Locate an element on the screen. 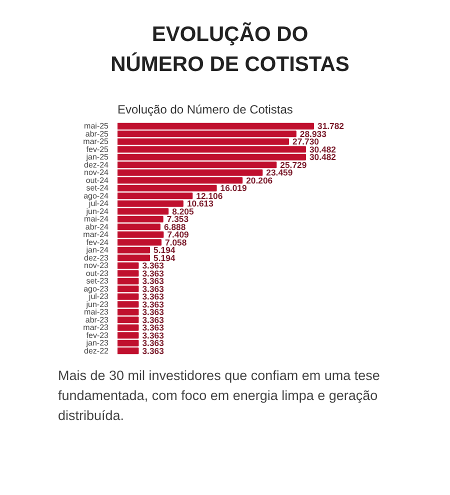 This screenshot has width=450, height=495. data-label: 7.409 is located at coordinates (178, 235).